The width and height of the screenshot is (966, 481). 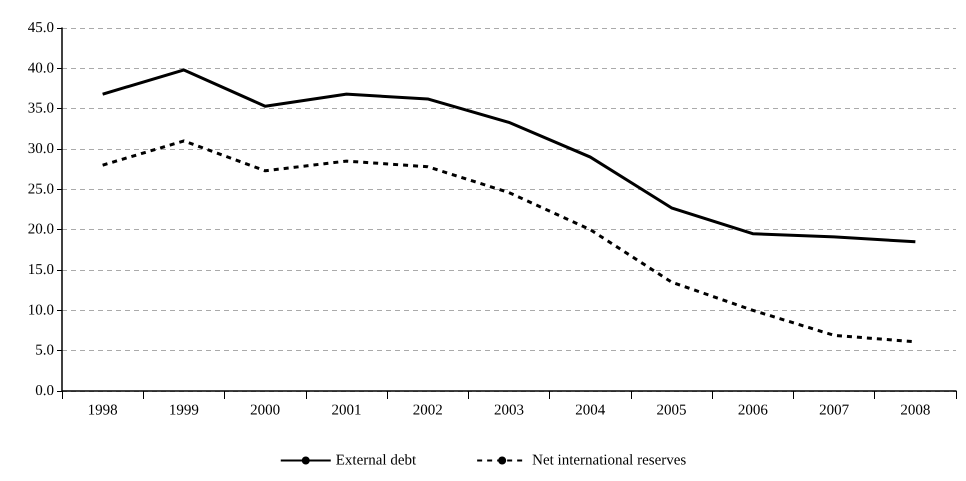 What do you see at coordinates (590, 410) in the screenshot?
I see `x-tick-label: 2004` at bounding box center [590, 410].